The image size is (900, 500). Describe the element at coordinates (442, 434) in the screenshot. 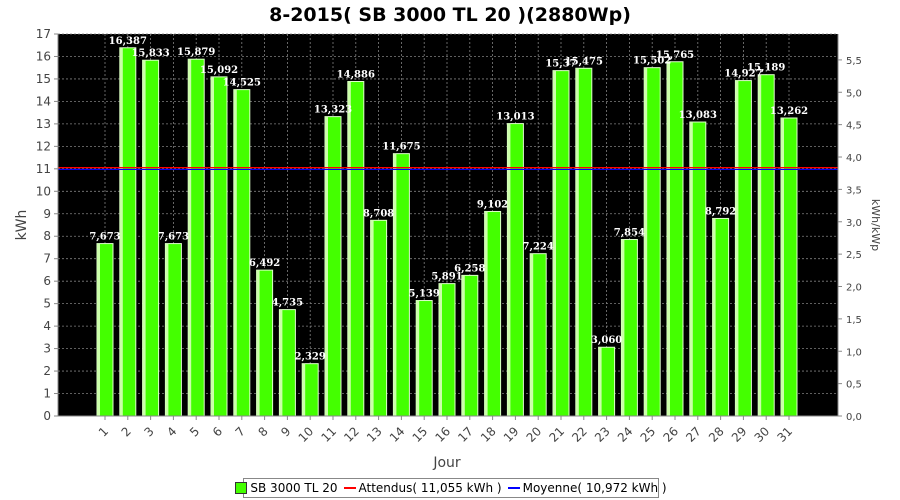

I see `x-tick-label: 16` at that location.